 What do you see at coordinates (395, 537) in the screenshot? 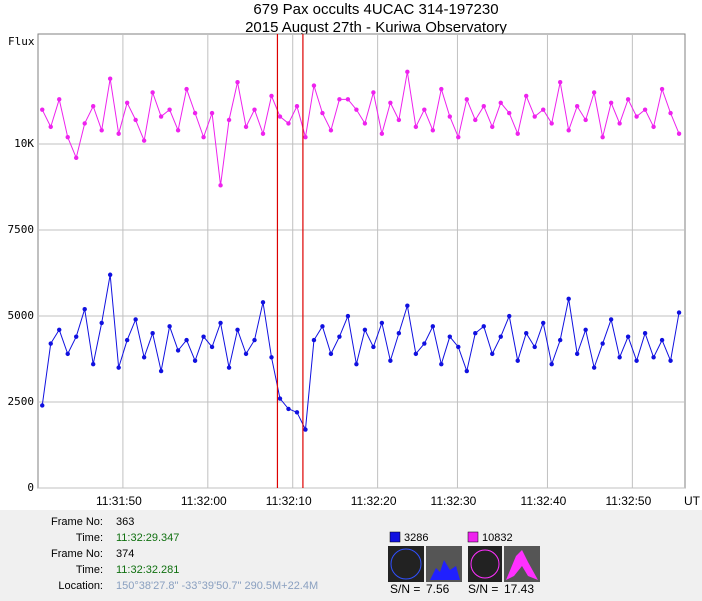
I see `color-swatch` at bounding box center [395, 537].